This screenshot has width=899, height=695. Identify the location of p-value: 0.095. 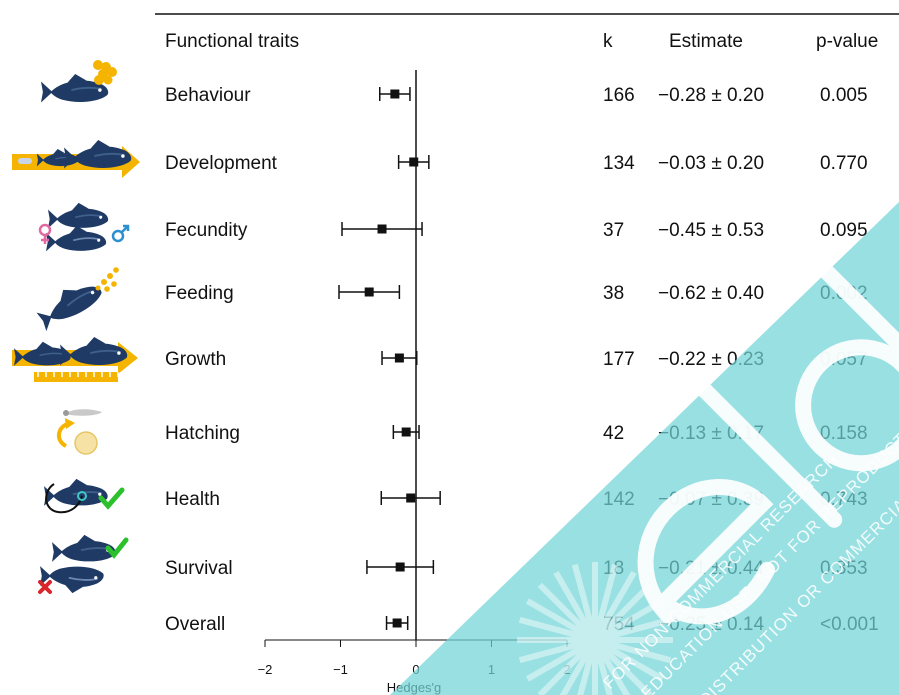
(844, 230).